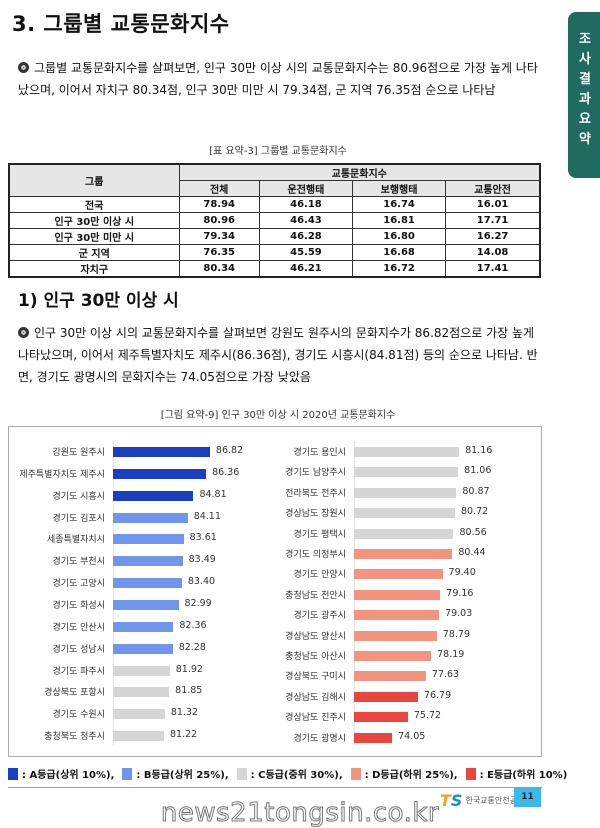 The height and width of the screenshot is (828, 600). What do you see at coordinates (62, 474) in the screenshot?
I see `bar-label: 제주특별자치도 제주시` at bounding box center [62, 474].